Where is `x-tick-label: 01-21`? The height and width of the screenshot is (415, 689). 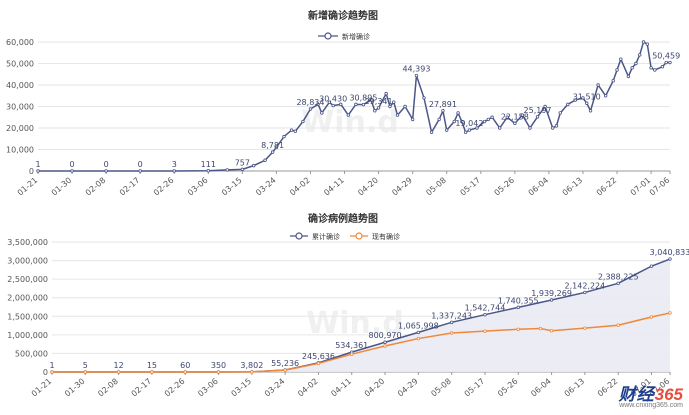 x-tick-label: 01-21 is located at coordinates (42, 388).